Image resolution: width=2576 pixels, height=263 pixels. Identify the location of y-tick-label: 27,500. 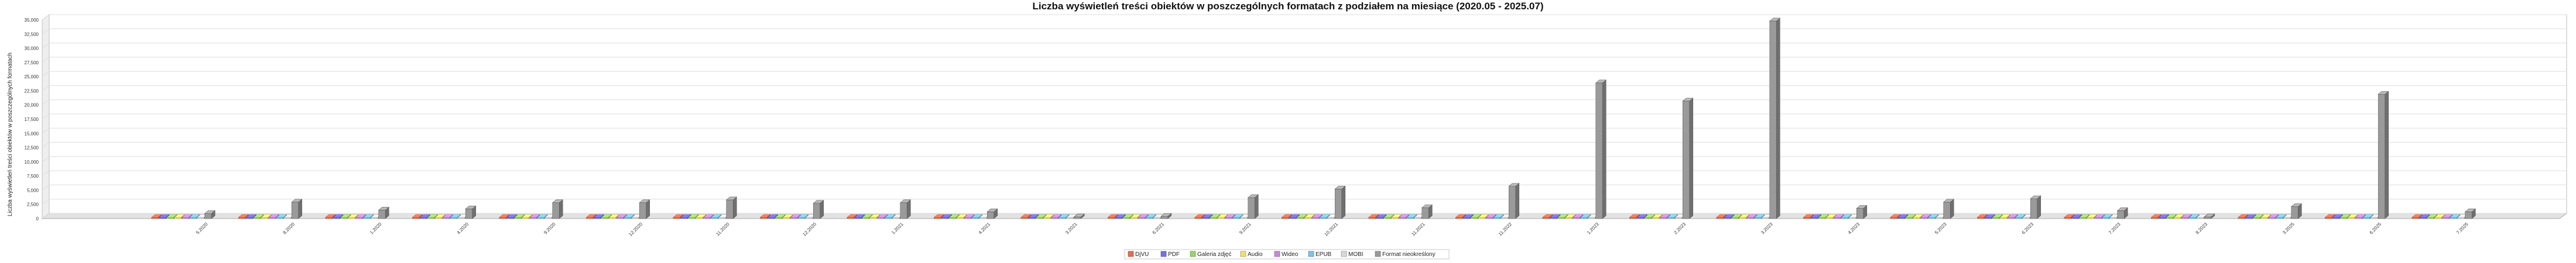
(32, 62).